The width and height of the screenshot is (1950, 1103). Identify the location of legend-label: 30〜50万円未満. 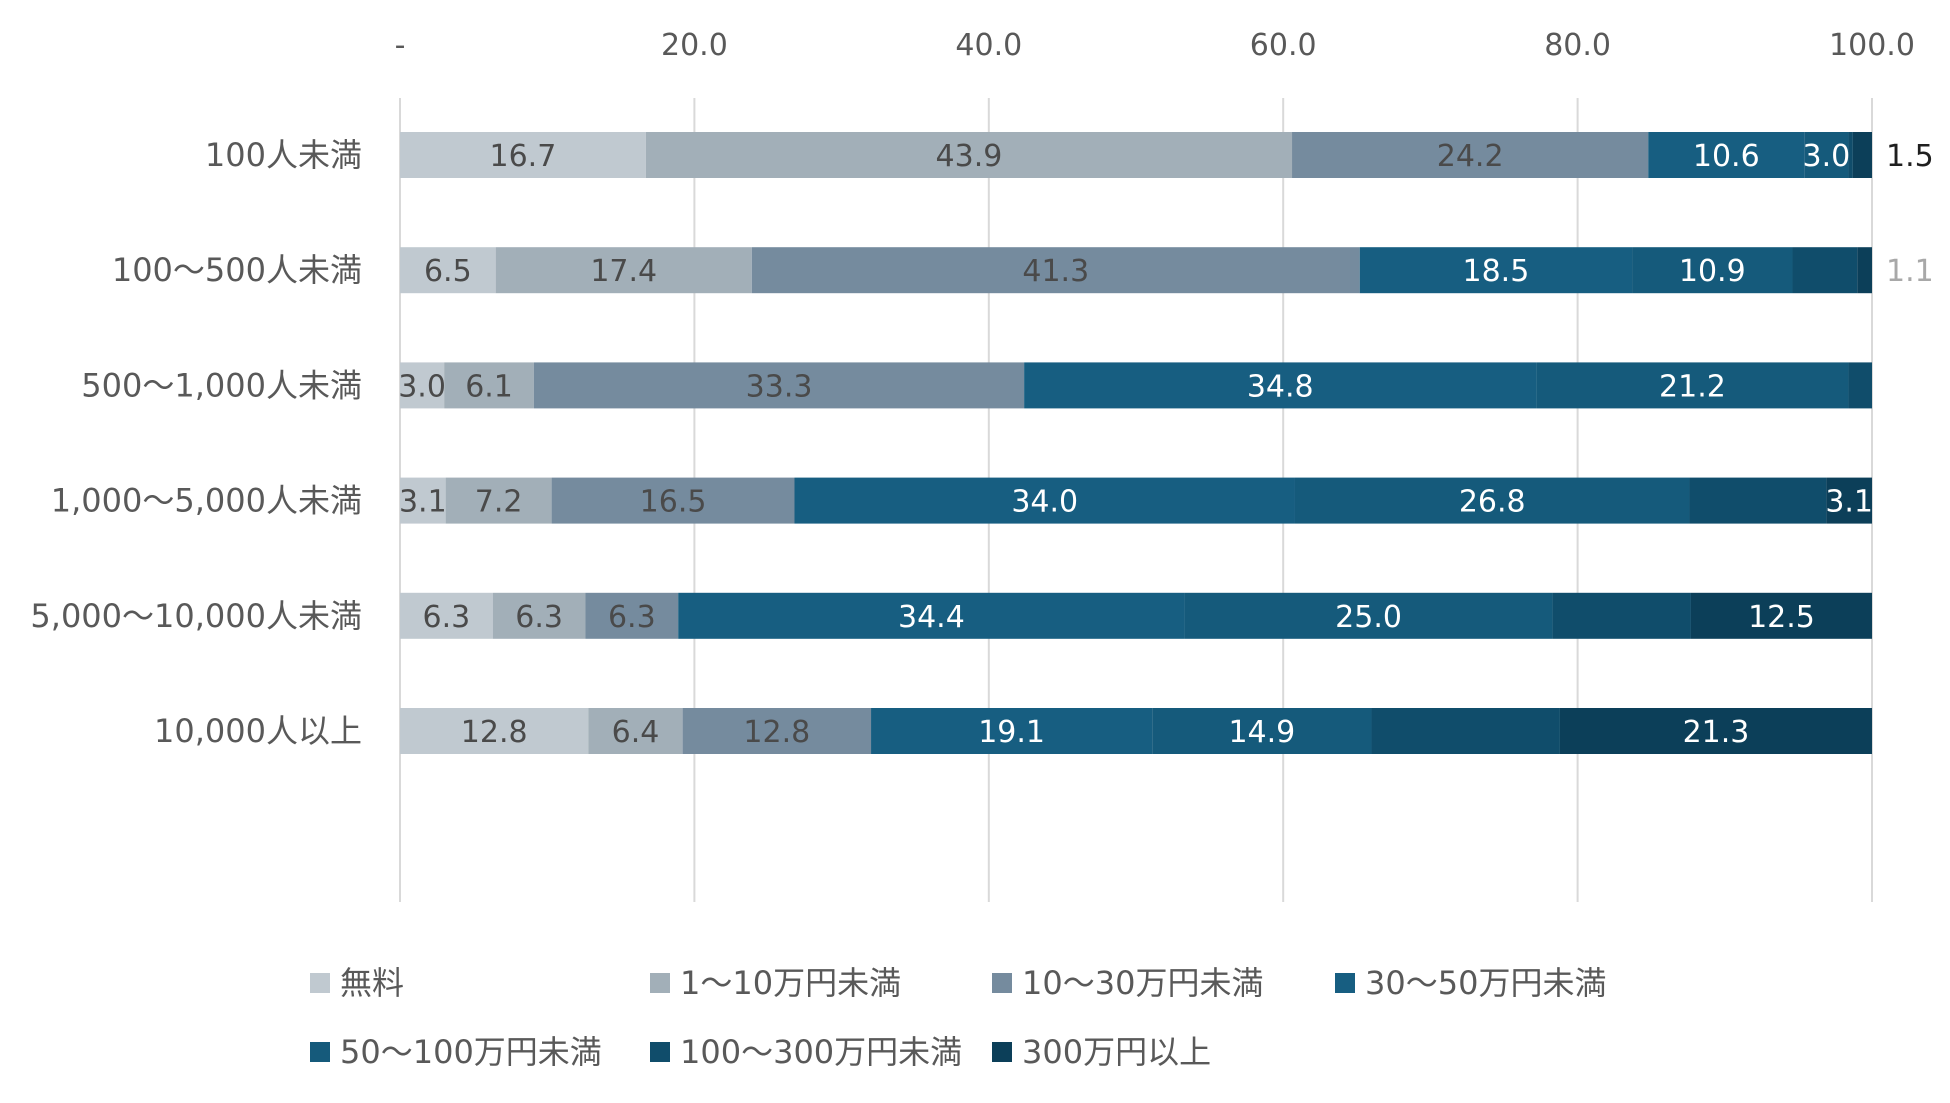
(1485, 983).